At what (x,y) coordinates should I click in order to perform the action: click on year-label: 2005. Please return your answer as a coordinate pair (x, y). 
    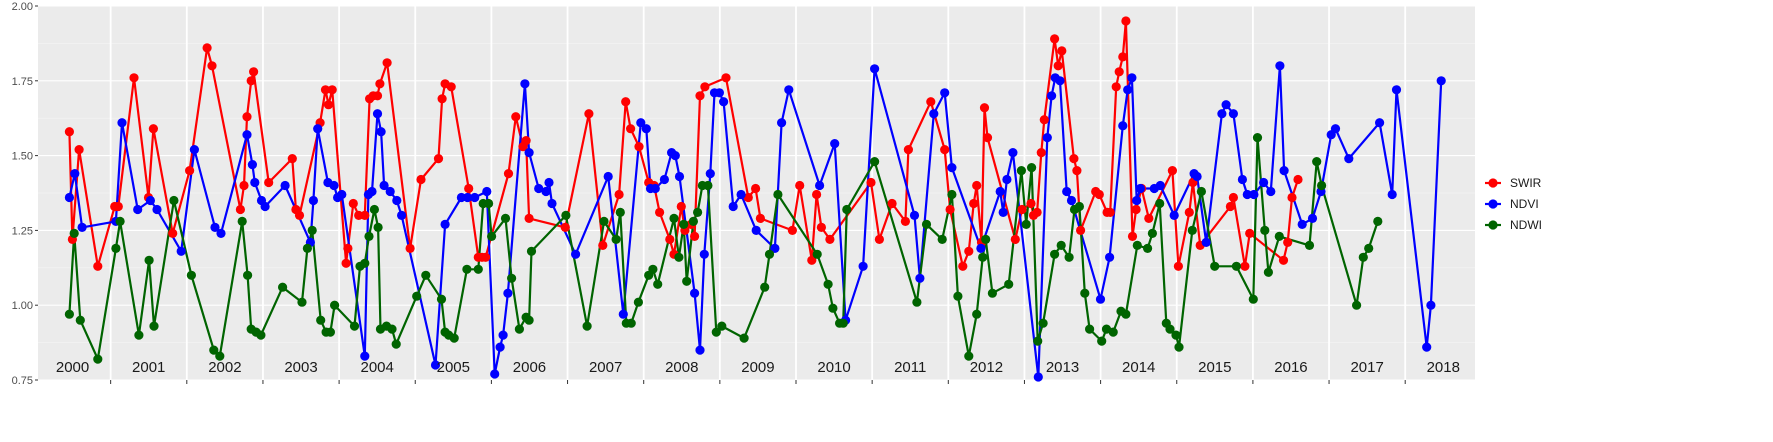
    Looking at the image, I should click on (453, 367).